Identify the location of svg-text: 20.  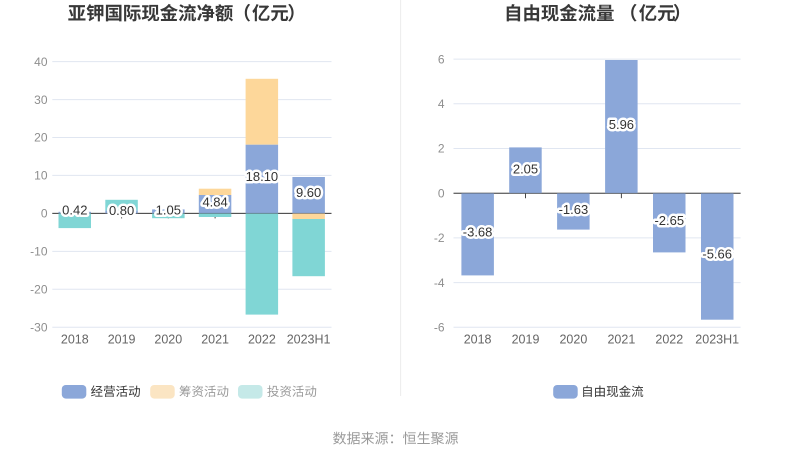
(41, 138).